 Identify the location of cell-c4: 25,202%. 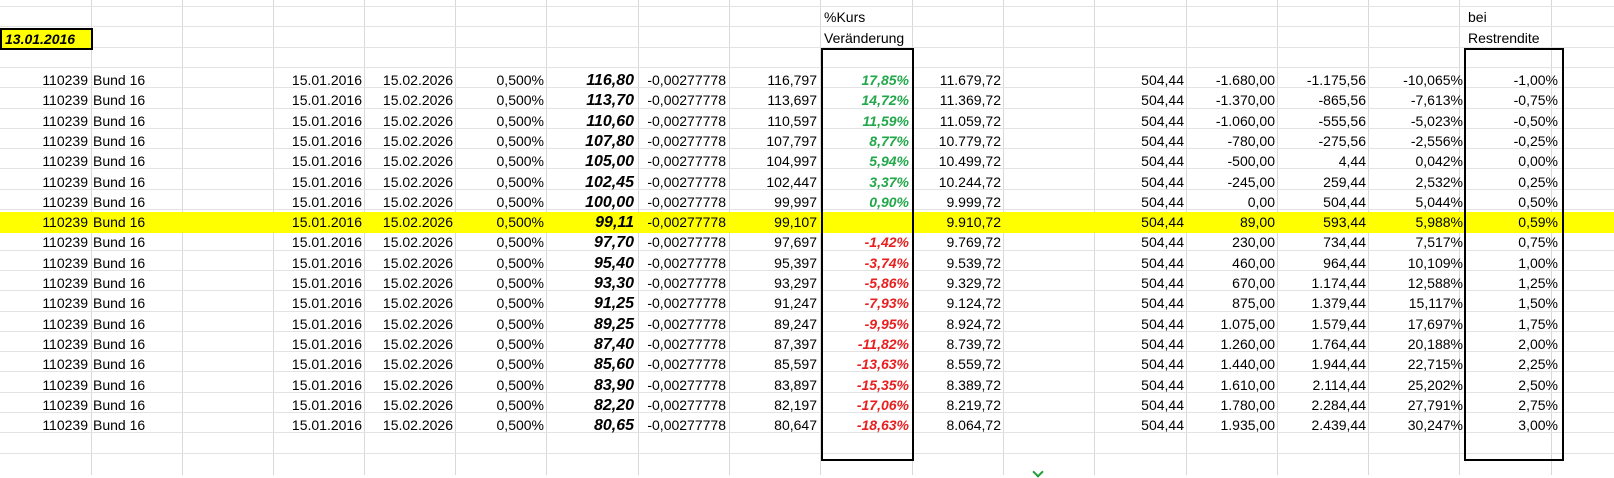
(1435, 385).